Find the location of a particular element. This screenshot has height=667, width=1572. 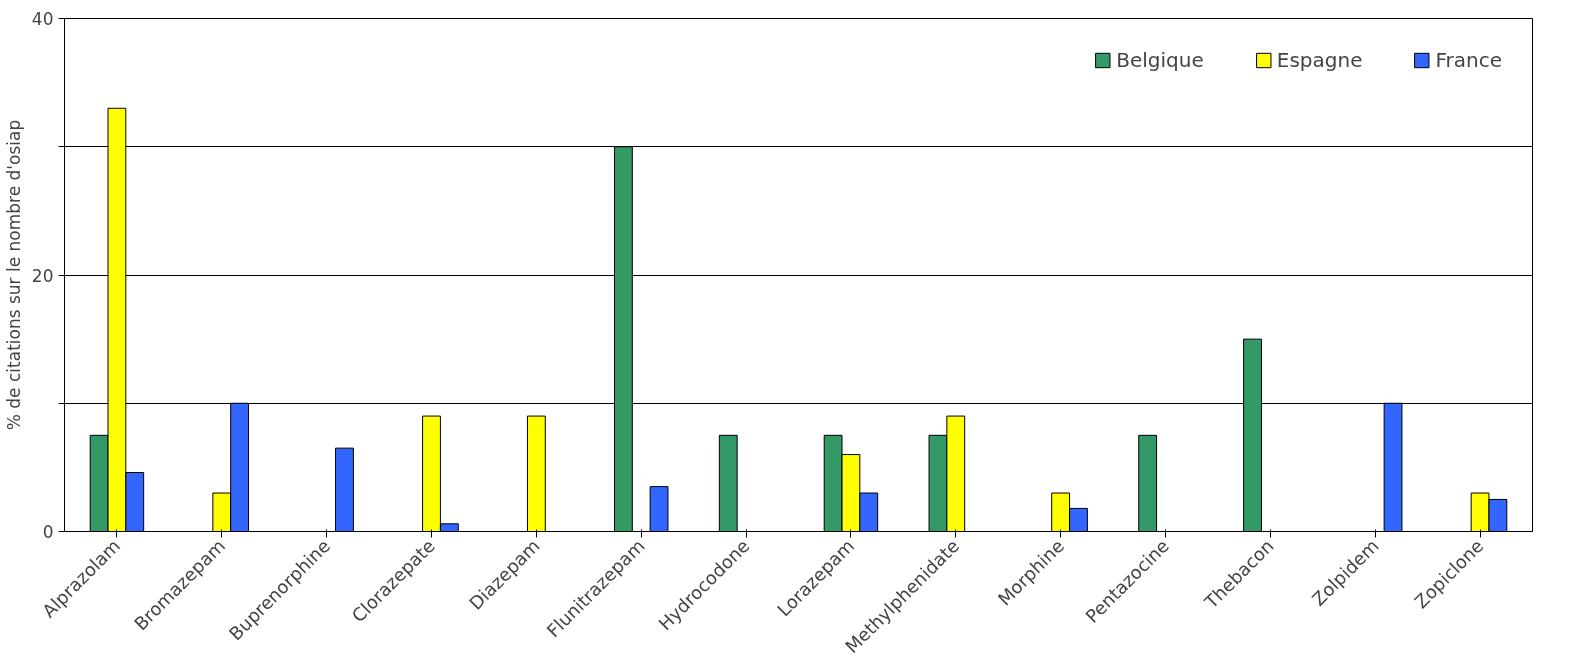

y-tick-label: 0 is located at coordinates (48, 532).